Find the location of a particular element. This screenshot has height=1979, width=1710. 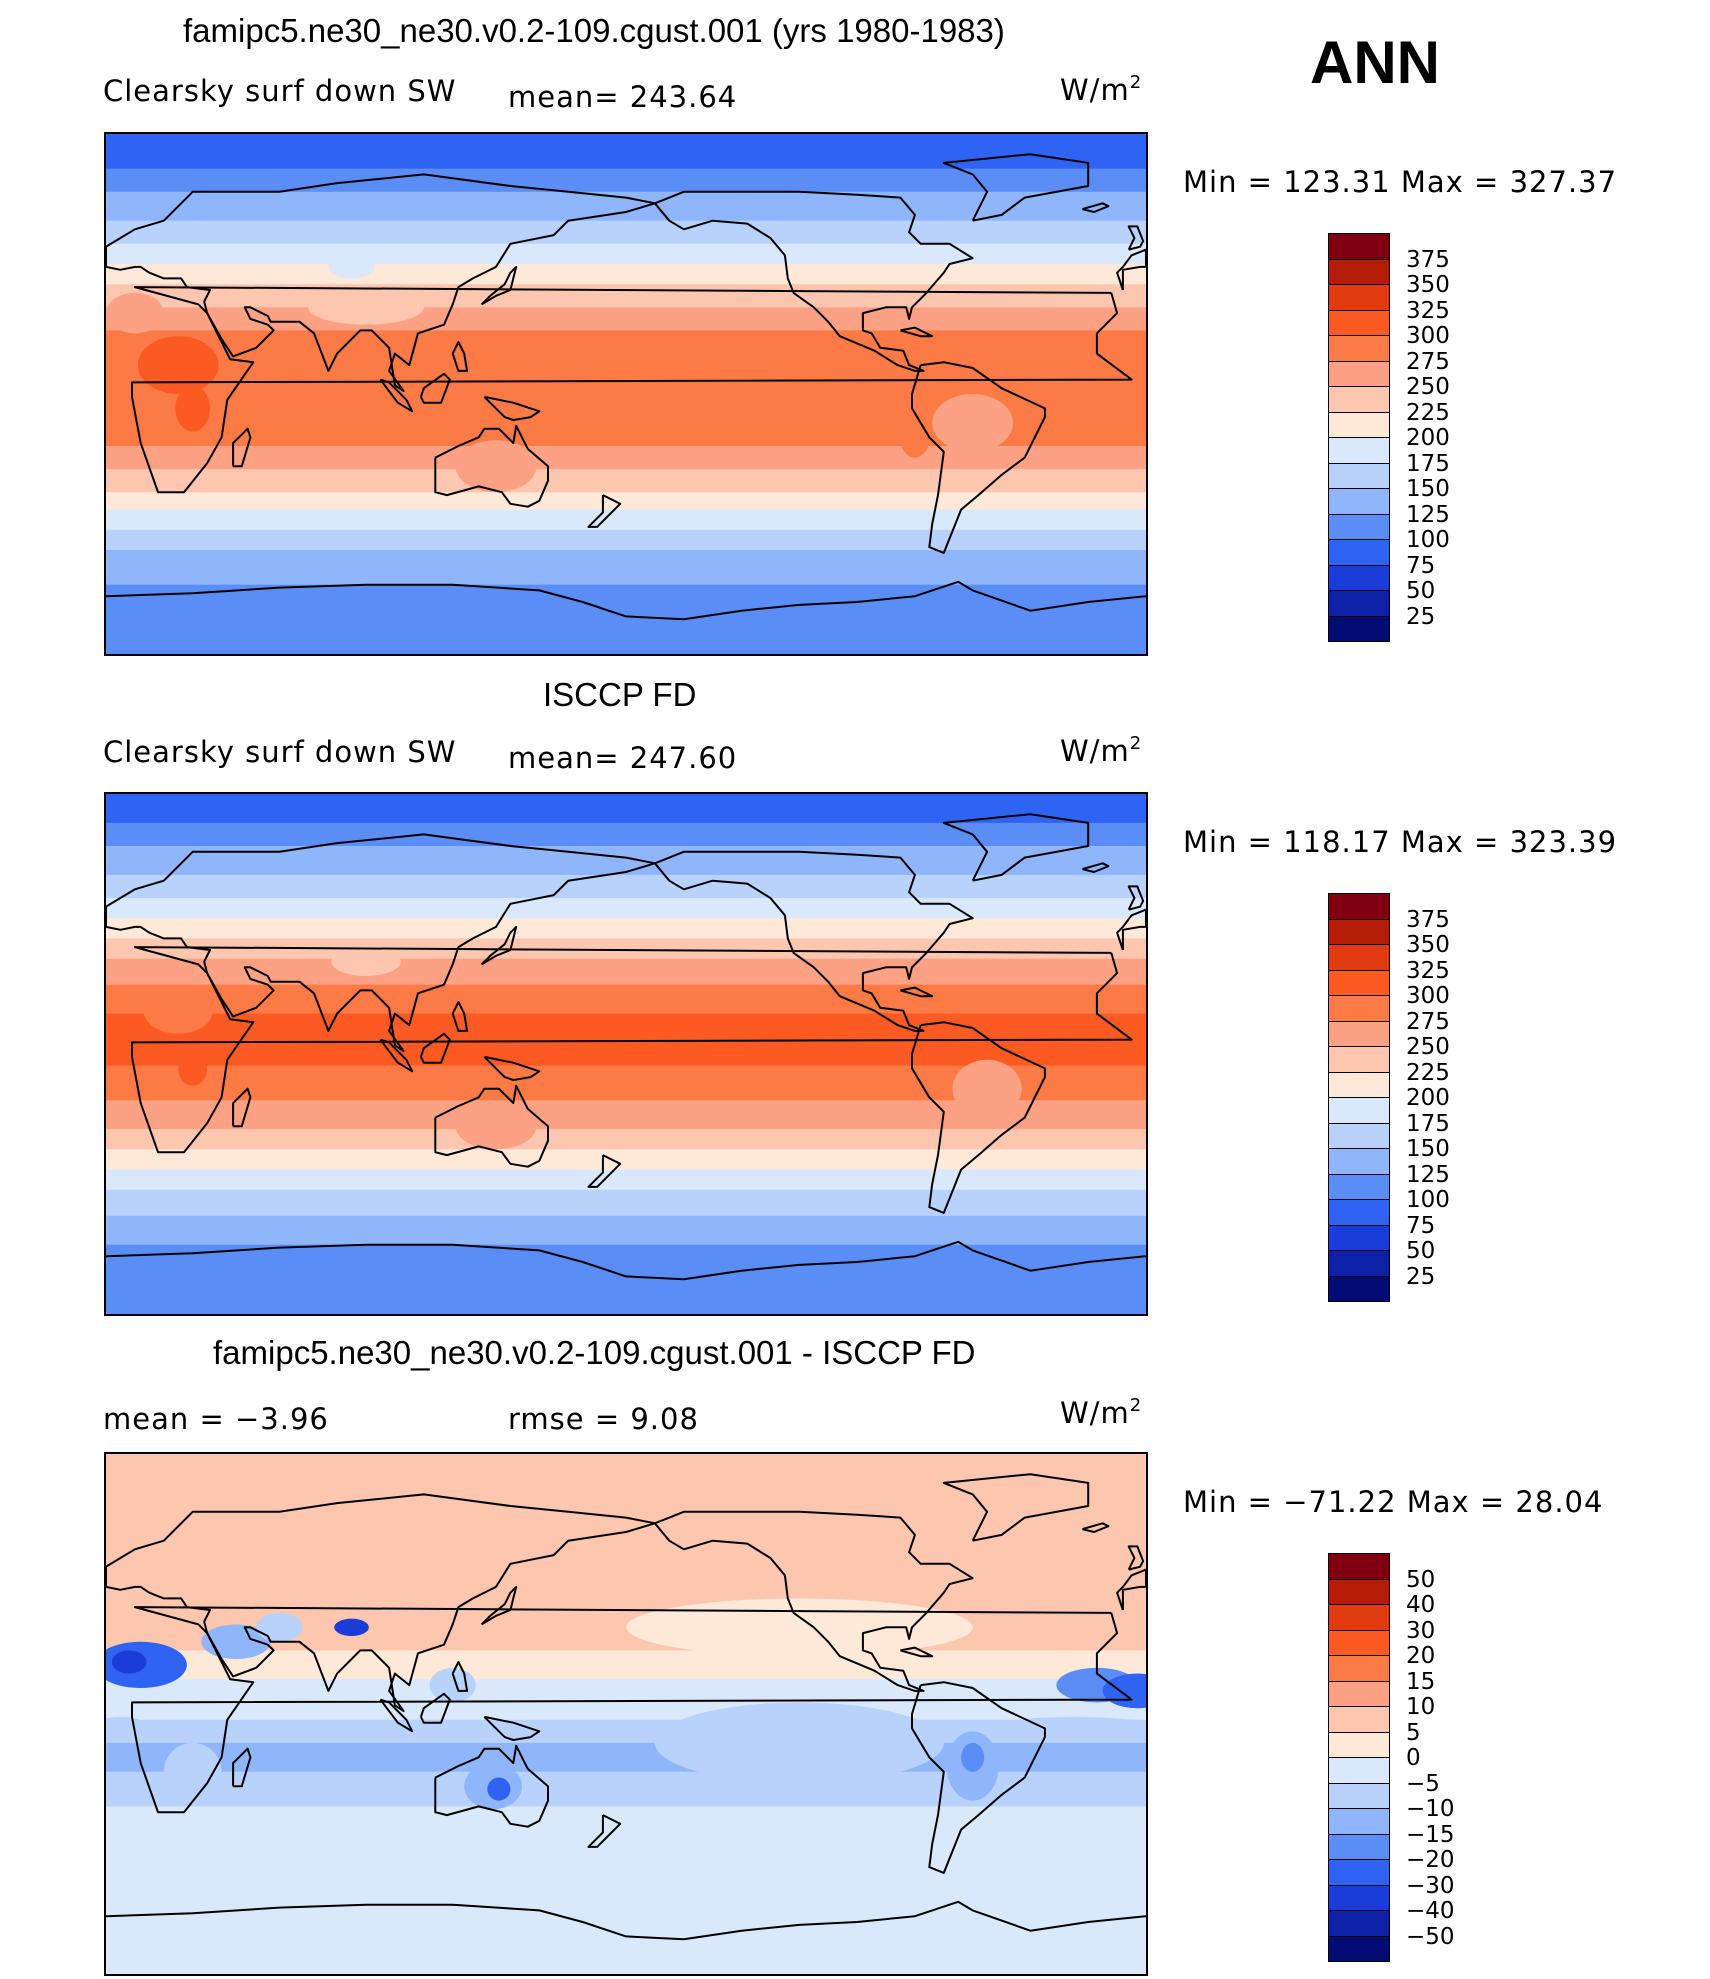

colorbar-label: −20 is located at coordinates (1430, 1860).